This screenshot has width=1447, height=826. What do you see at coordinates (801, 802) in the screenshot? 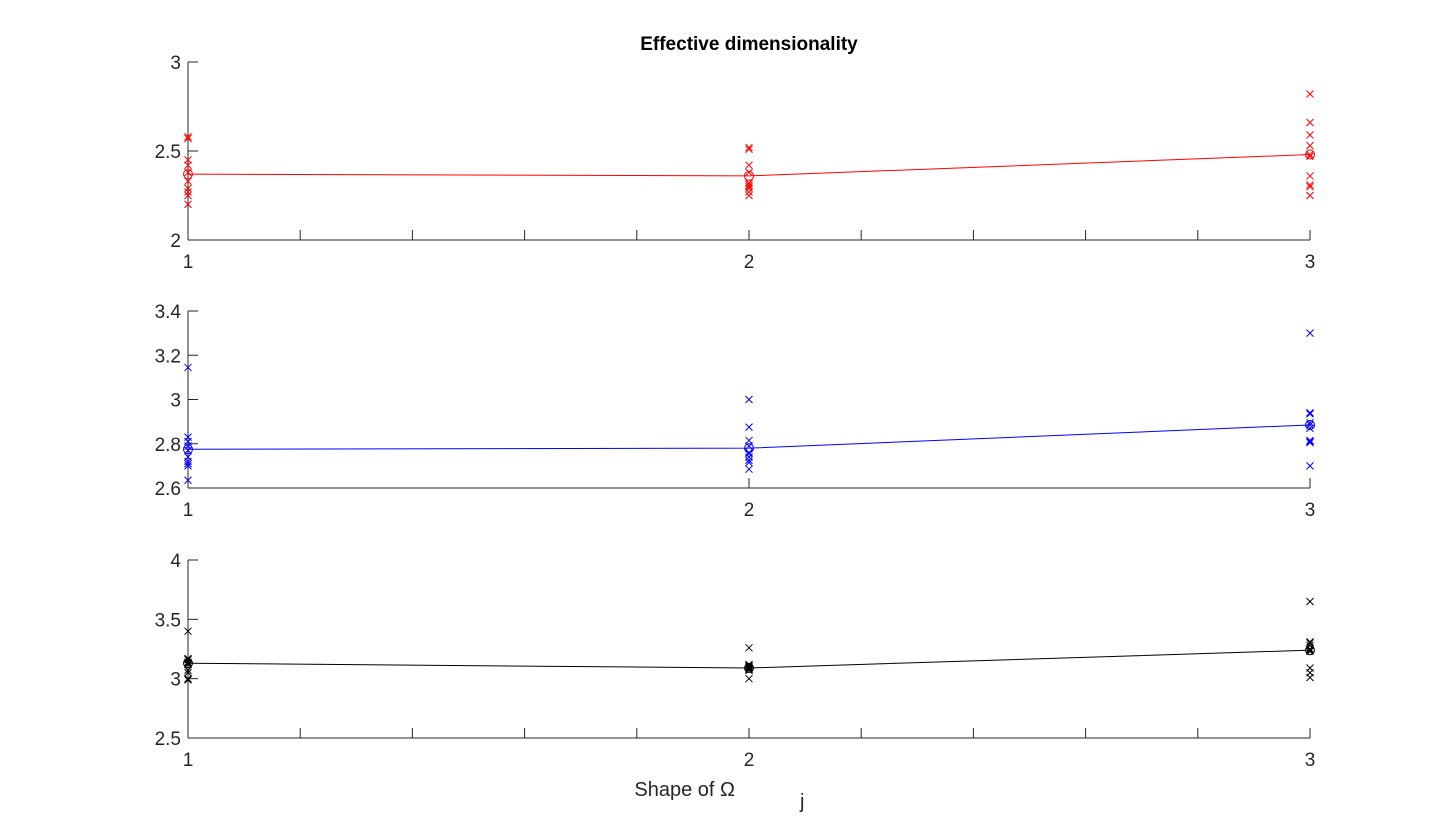
I see `x-axis-label-subscript: j` at bounding box center [801, 802].